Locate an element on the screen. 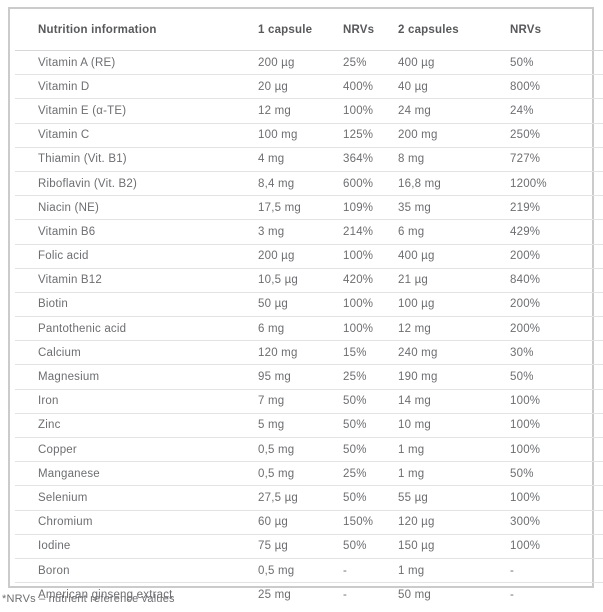 This screenshot has height=612, width=603. table-row: Biotin 50 µg 100% 100 µg 200% is located at coordinates (309, 304).